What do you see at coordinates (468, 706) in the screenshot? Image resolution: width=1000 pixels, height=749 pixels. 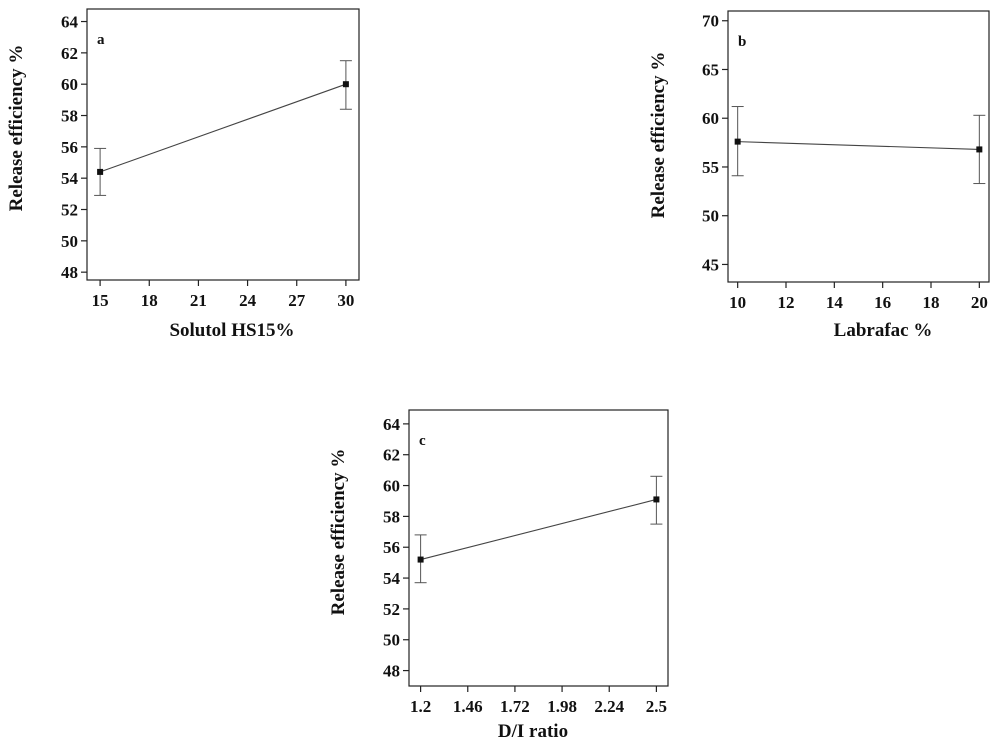 I see `x-tick-label: 1.46` at bounding box center [468, 706].